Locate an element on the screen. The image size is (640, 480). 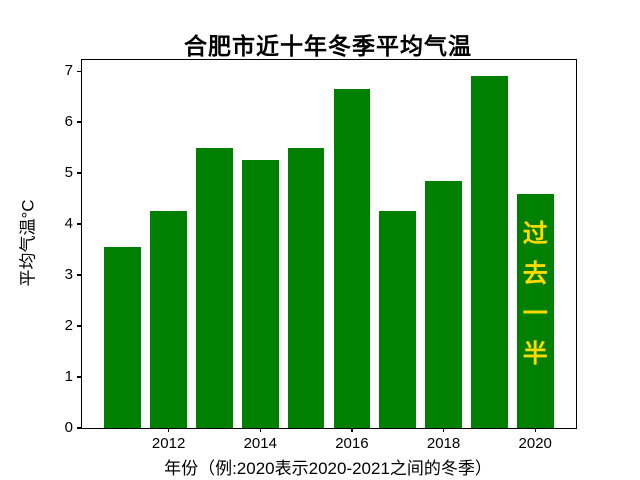
annotation-past-half: 过去一半 is located at coordinates (535, 294).